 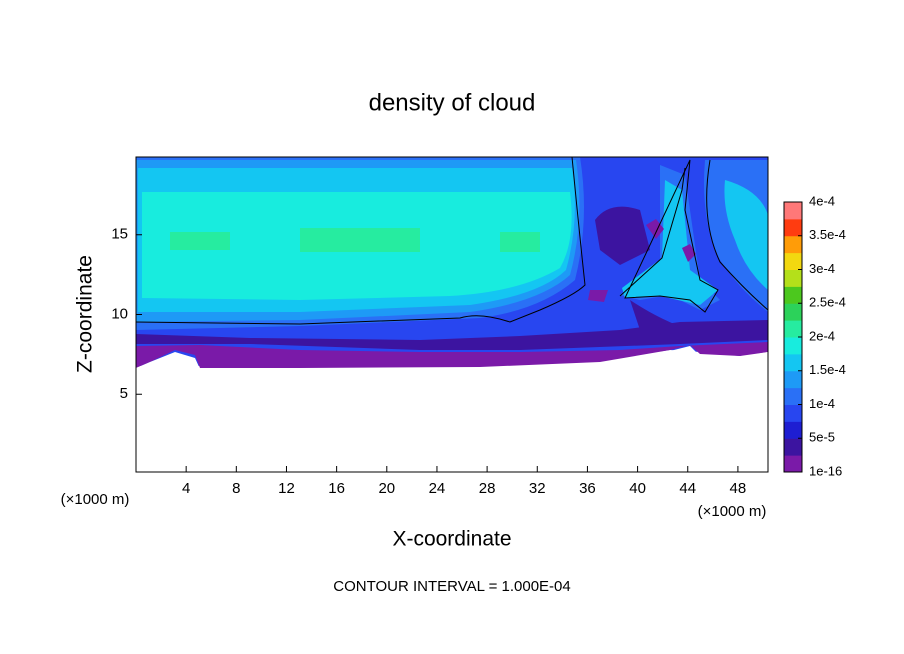 I want to click on x-axis-label: X-coordinate, so click(x=451, y=539).